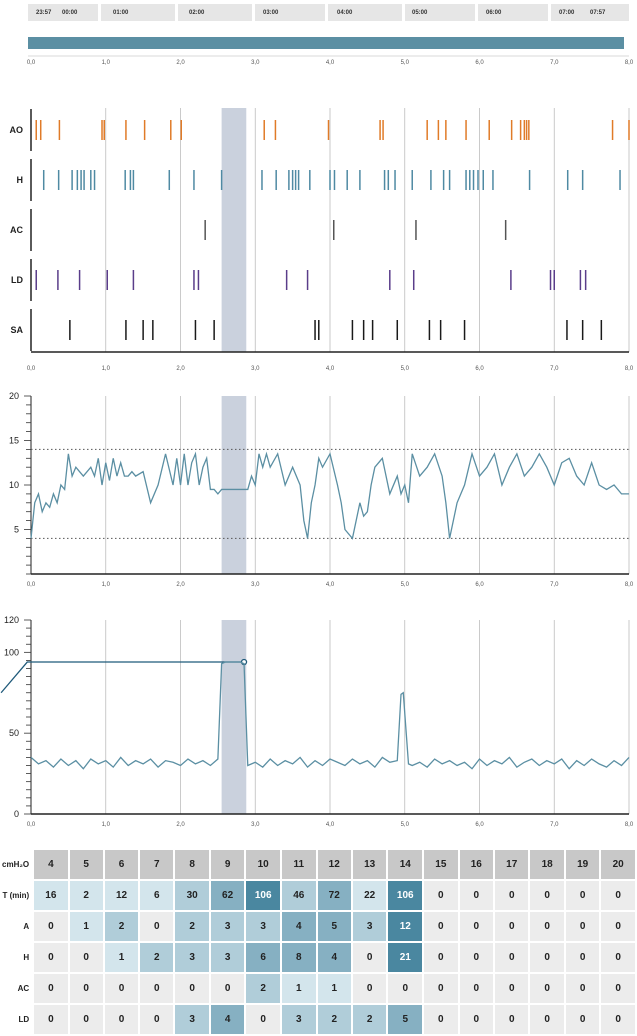 Image resolution: width=637 pixels, height=1036 pixels. I want to click on table-cell: 6, so click(263, 958).